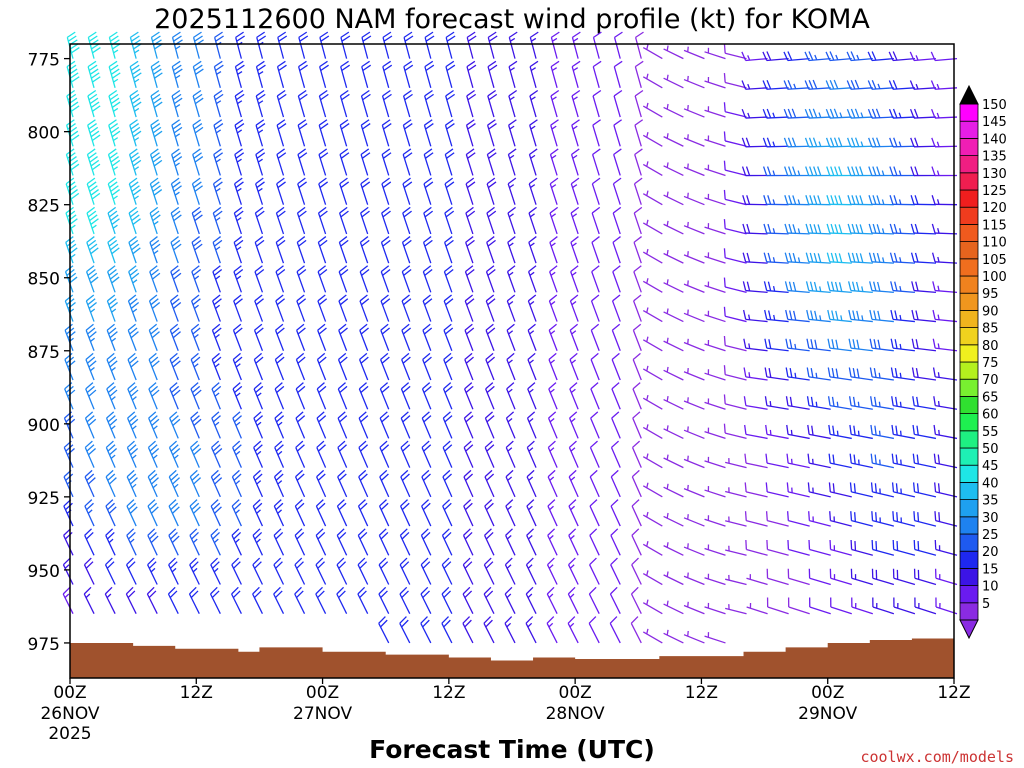  Describe the element at coordinates (969, 94) in the screenshot. I see `colorbar-top-arrow` at that location.